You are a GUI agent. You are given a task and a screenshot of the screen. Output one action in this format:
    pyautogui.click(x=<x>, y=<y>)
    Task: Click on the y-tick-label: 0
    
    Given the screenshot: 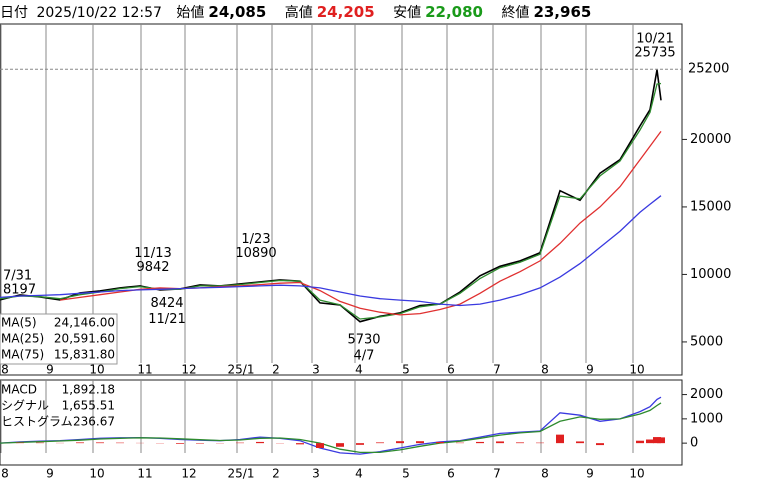 What is the action you would take?
    pyautogui.click(x=694, y=443)
    